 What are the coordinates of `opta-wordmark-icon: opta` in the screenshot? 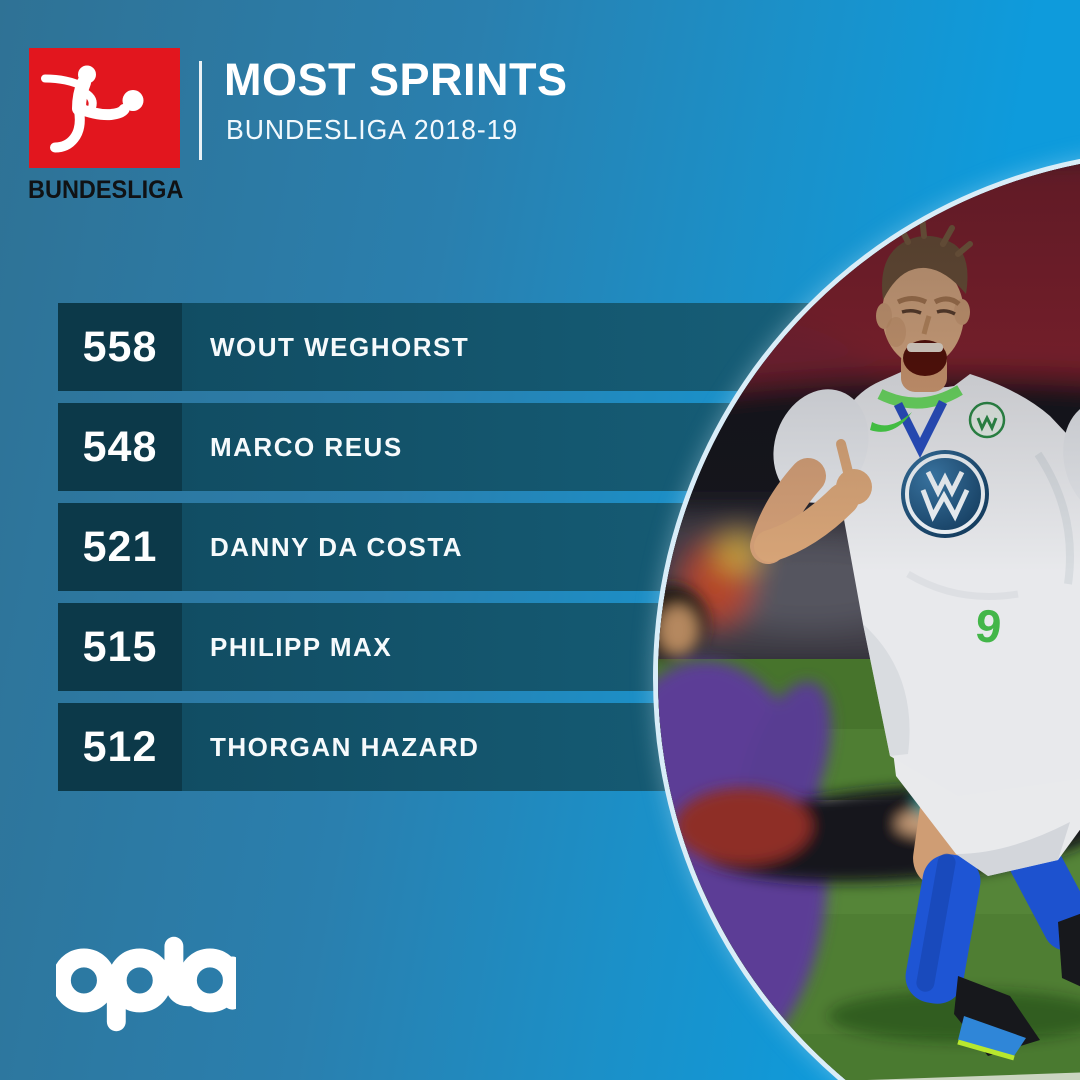 It's located at (146, 984).